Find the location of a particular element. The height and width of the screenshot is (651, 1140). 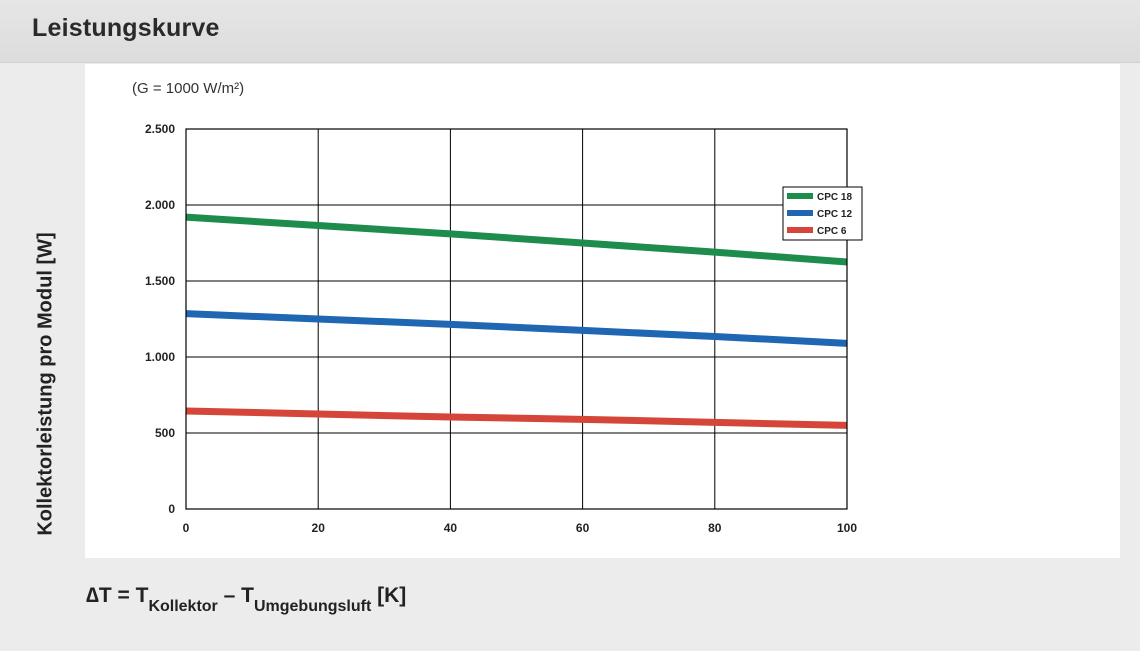

header-bar: Leistungskurve is located at coordinates (570, 31).